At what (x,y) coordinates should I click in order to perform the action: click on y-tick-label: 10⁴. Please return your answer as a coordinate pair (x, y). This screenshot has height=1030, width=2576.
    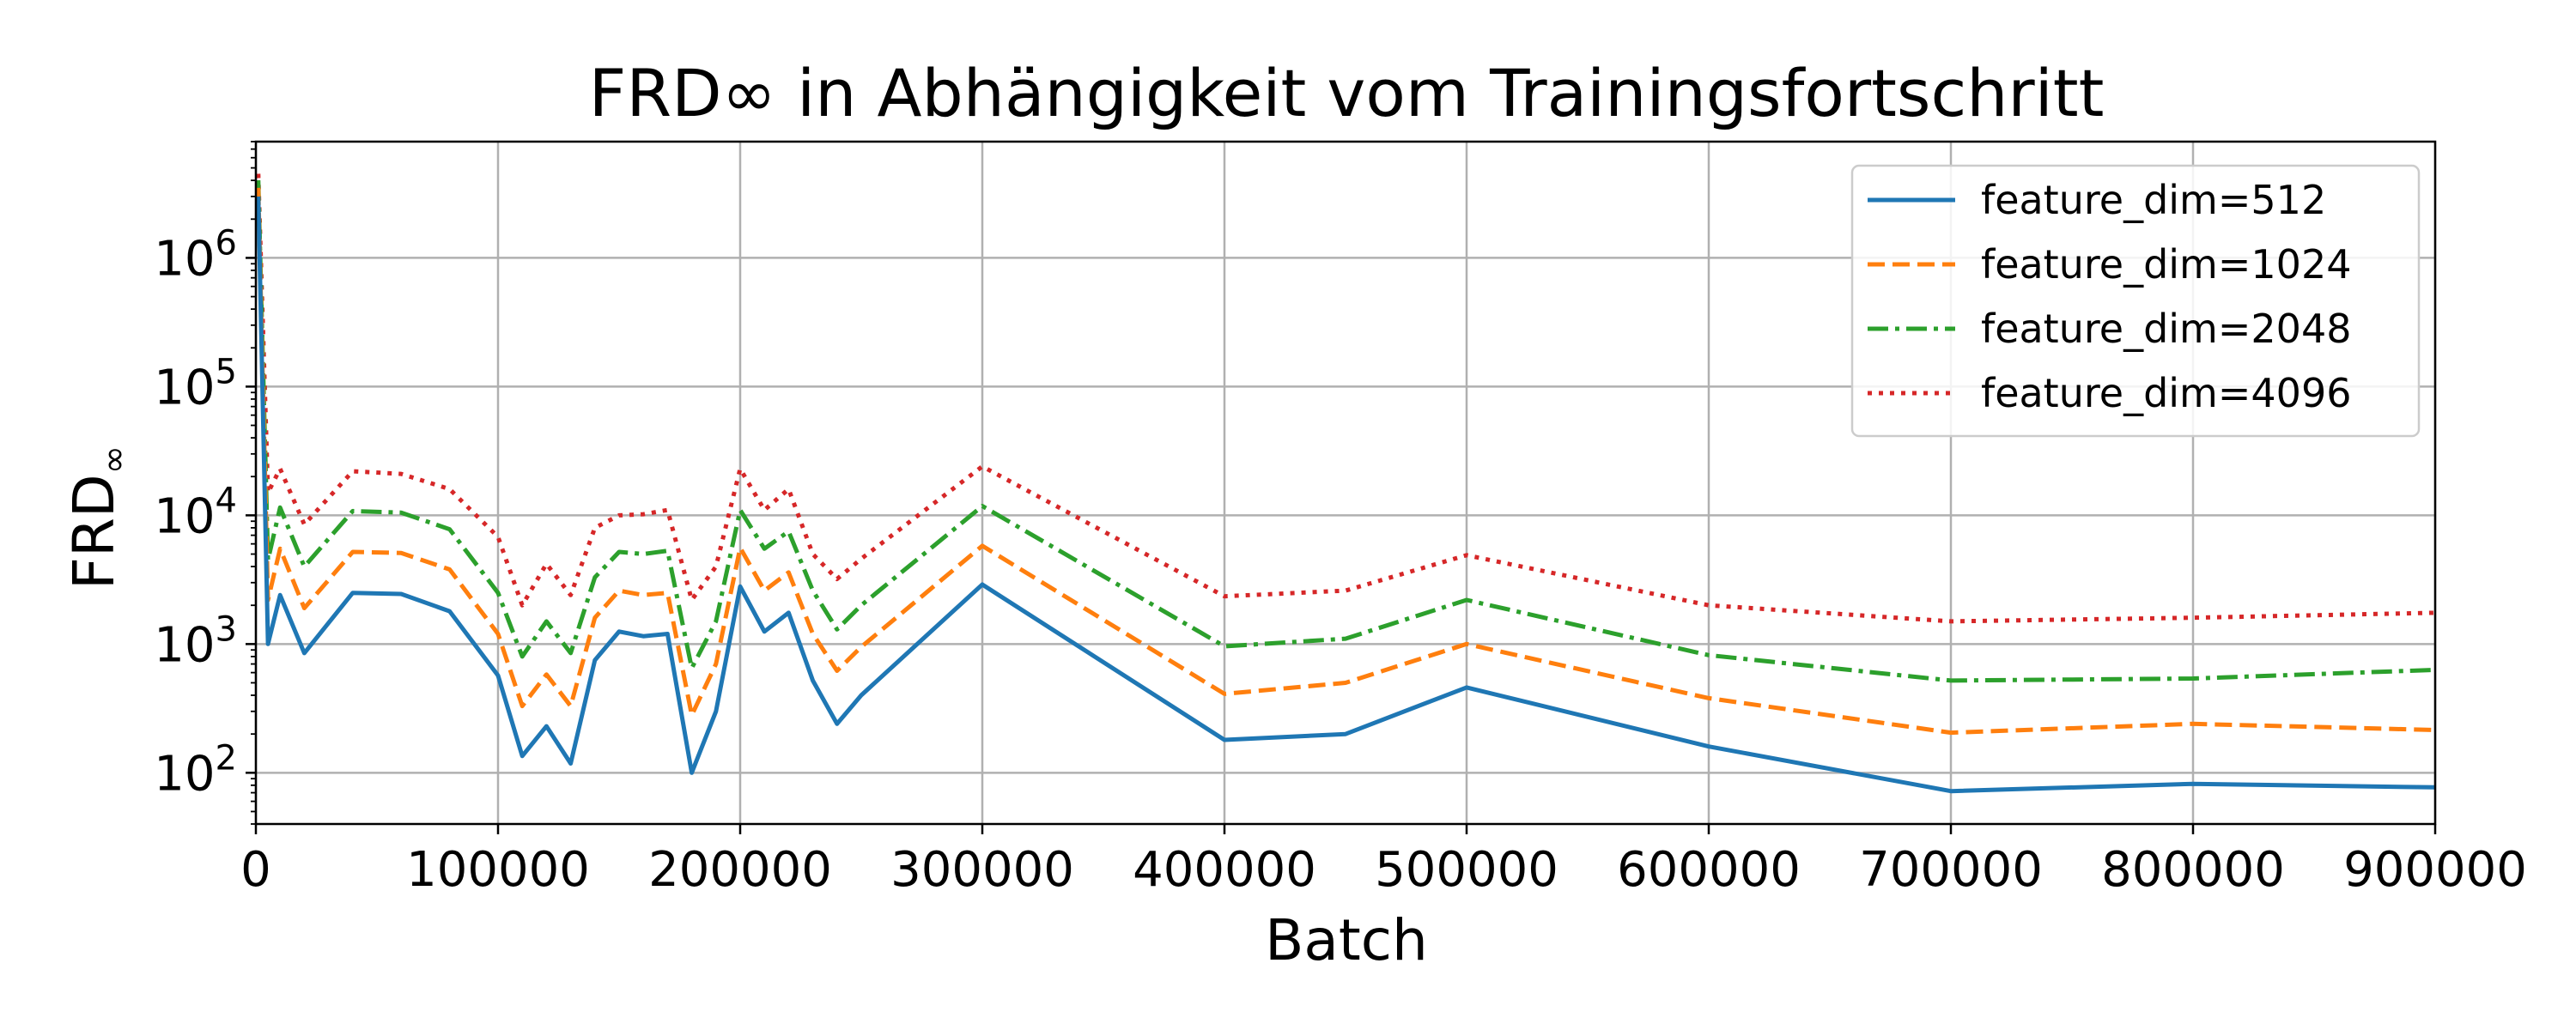
    Looking at the image, I should click on (196, 512).